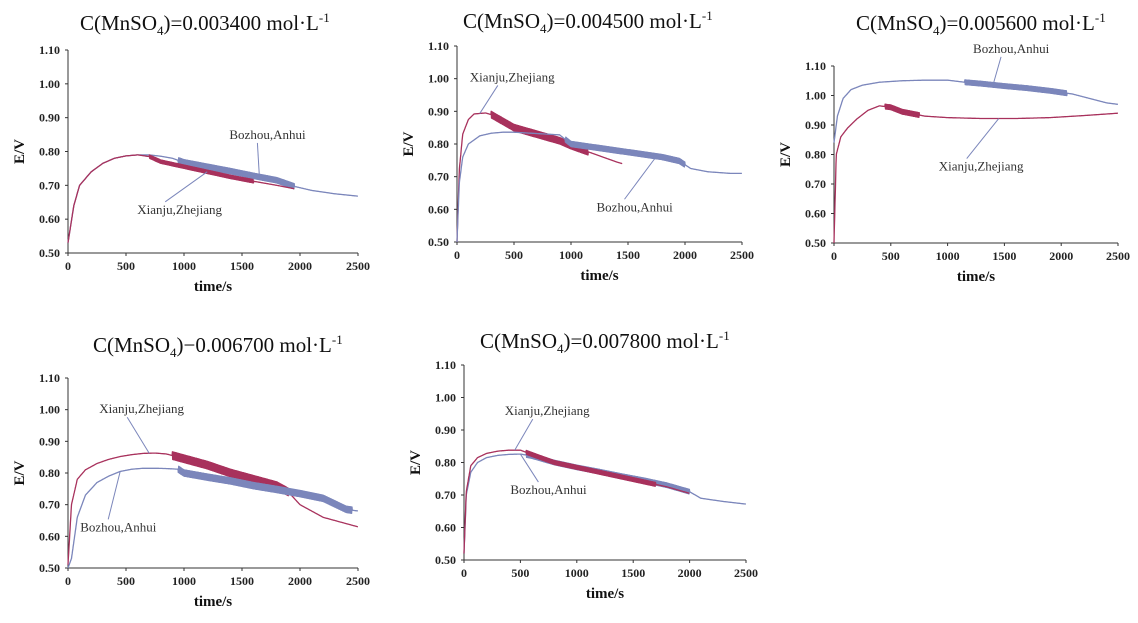 The height and width of the screenshot is (623, 1138). Describe the element at coordinates (588, 22) in the screenshot. I see `chart-title: C(MnSO4)=0.004500 mol·L-1` at that location.